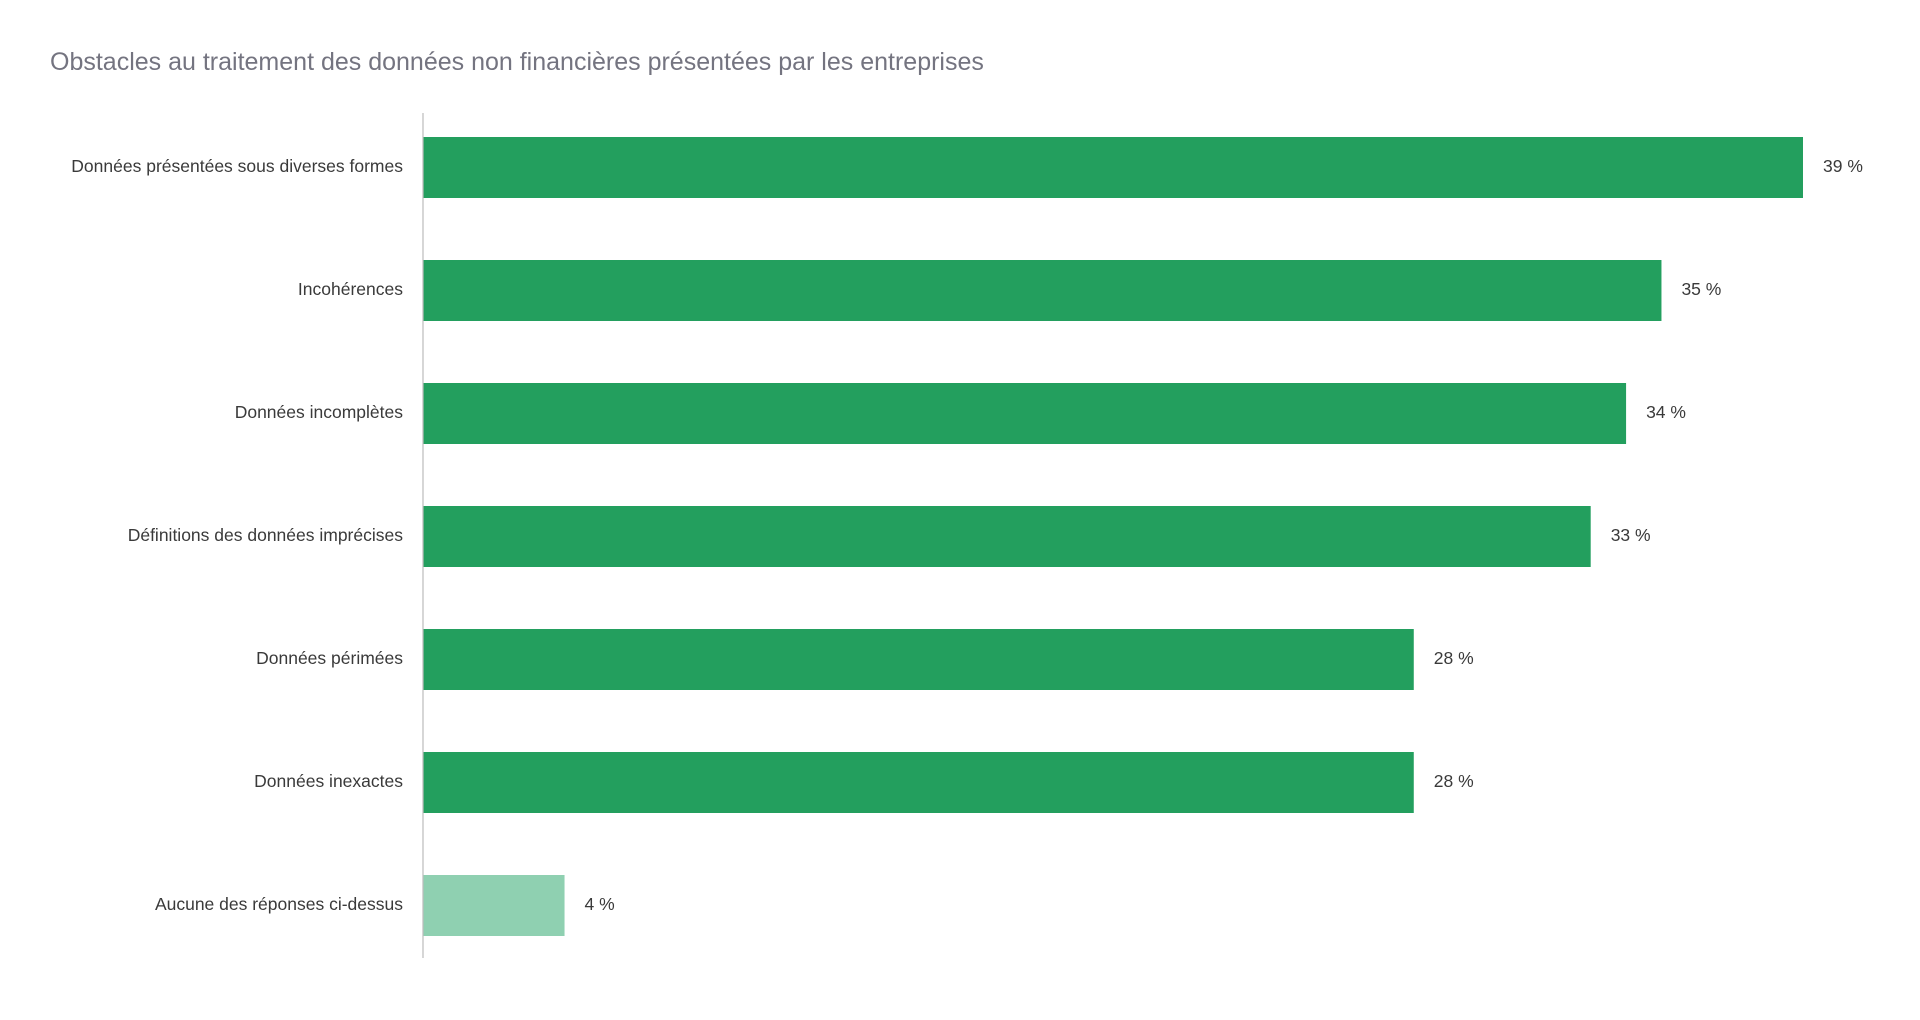 This screenshot has height=1020, width=1920. What do you see at coordinates (350, 289) in the screenshot?
I see `category-label-2: Incohérences` at bounding box center [350, 289].